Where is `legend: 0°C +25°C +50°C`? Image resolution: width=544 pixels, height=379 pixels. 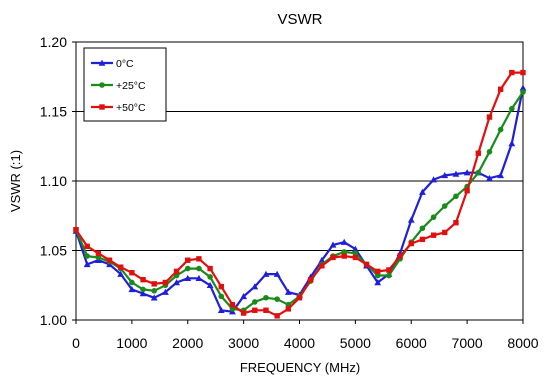
legend: 0°C +25°C +50°C is located at coordinates (125, 84).